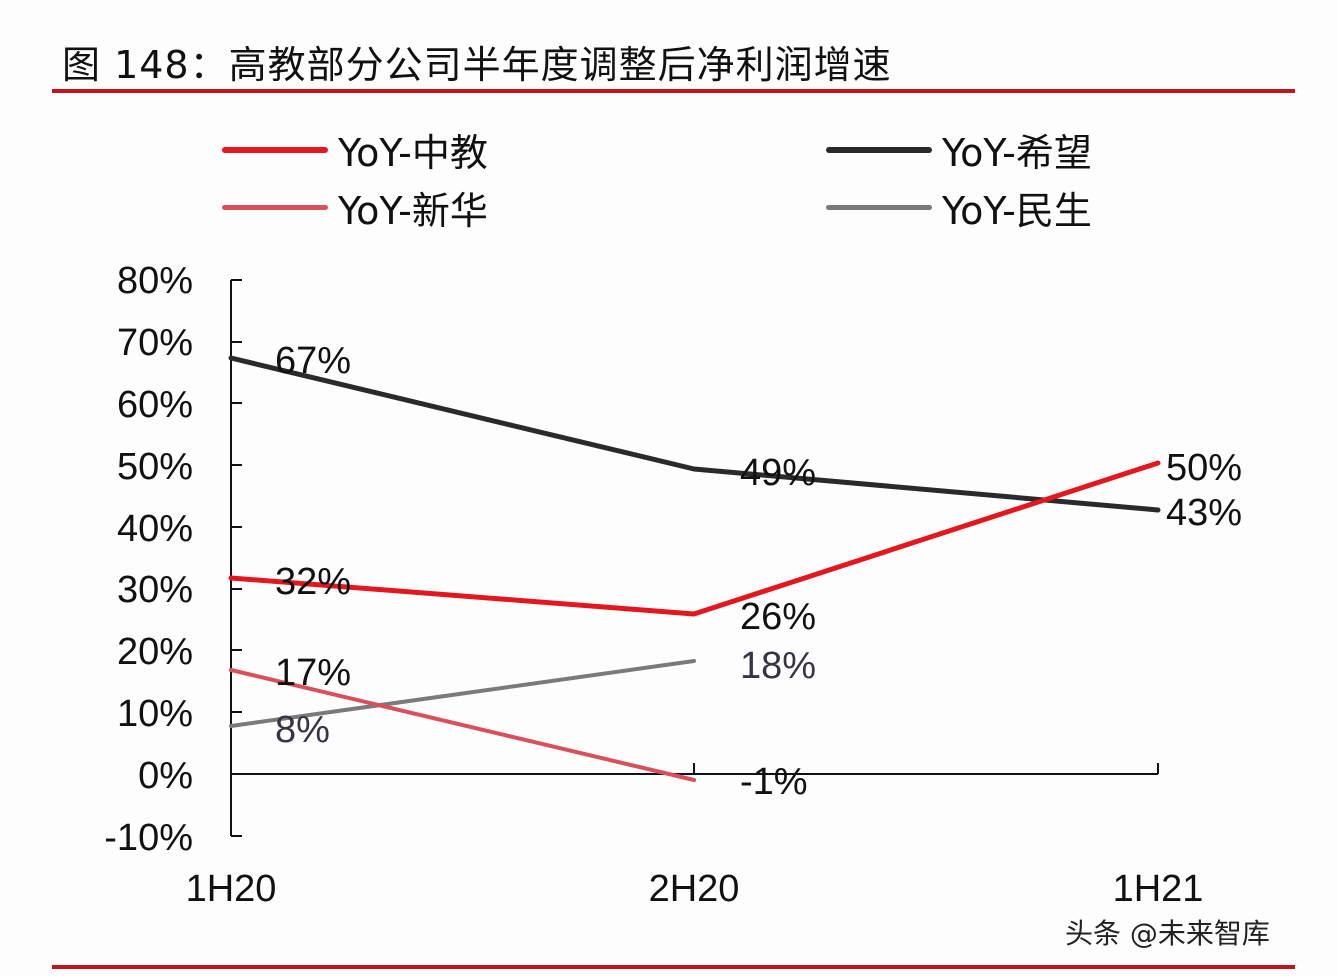 This screenshot has width=1338, height=976. Describe the element at coordinates (1158, 889) in the screenshot. I see `x-tick-label: 1H21` at that location.